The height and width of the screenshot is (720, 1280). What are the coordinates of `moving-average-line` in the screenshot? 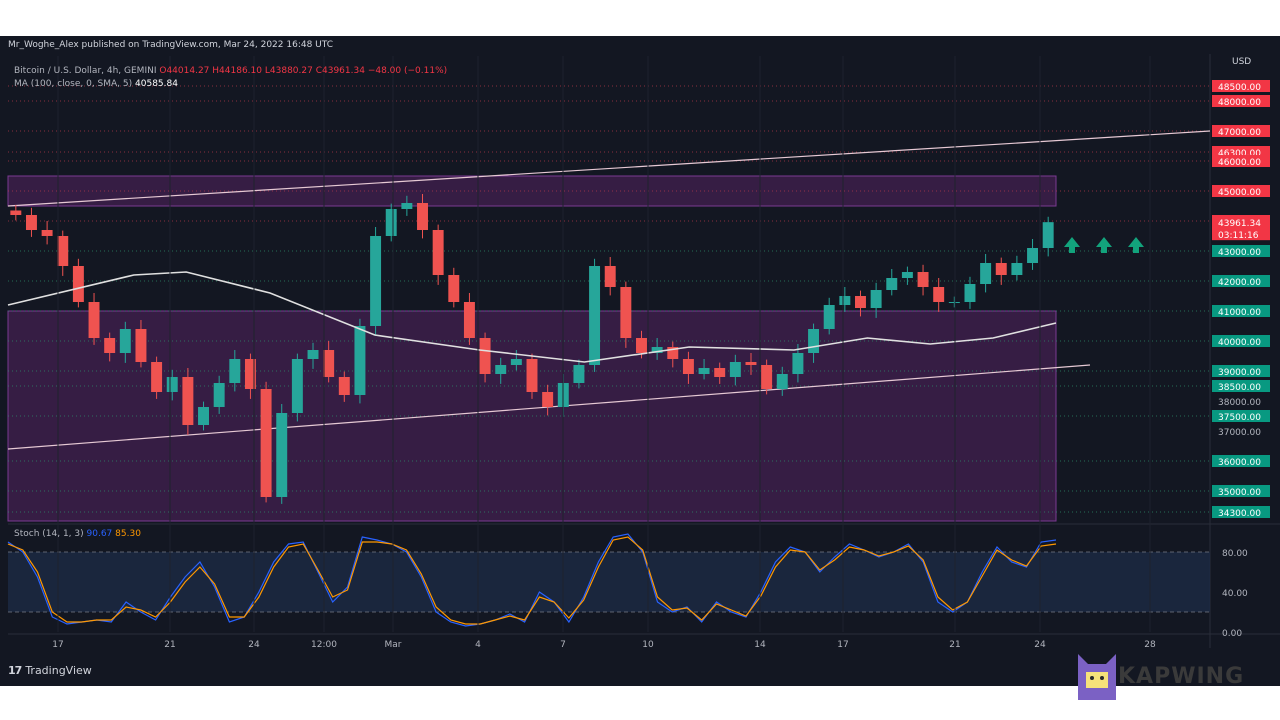 It's located at (532, 317).